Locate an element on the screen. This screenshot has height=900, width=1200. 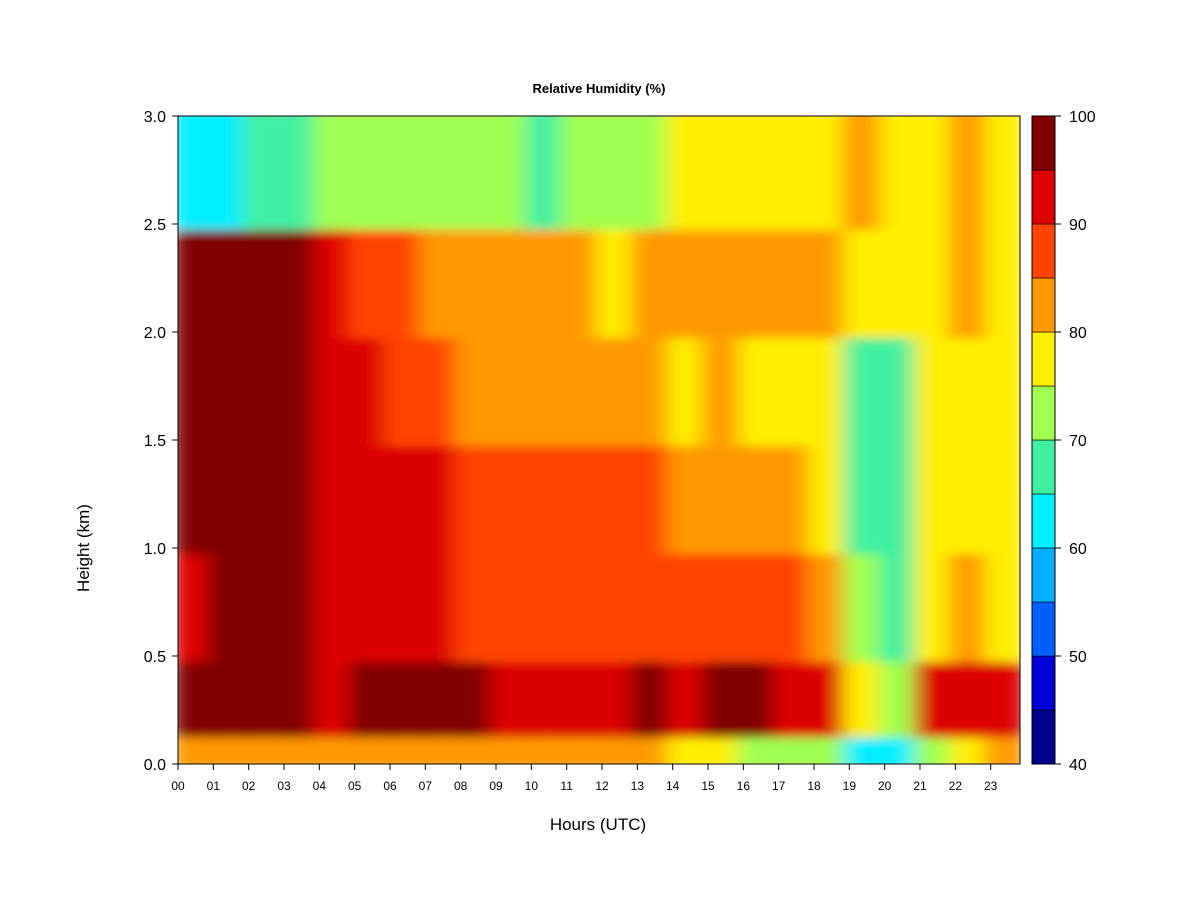
x-tick-label: 21 is located at coordinates (920, 786).